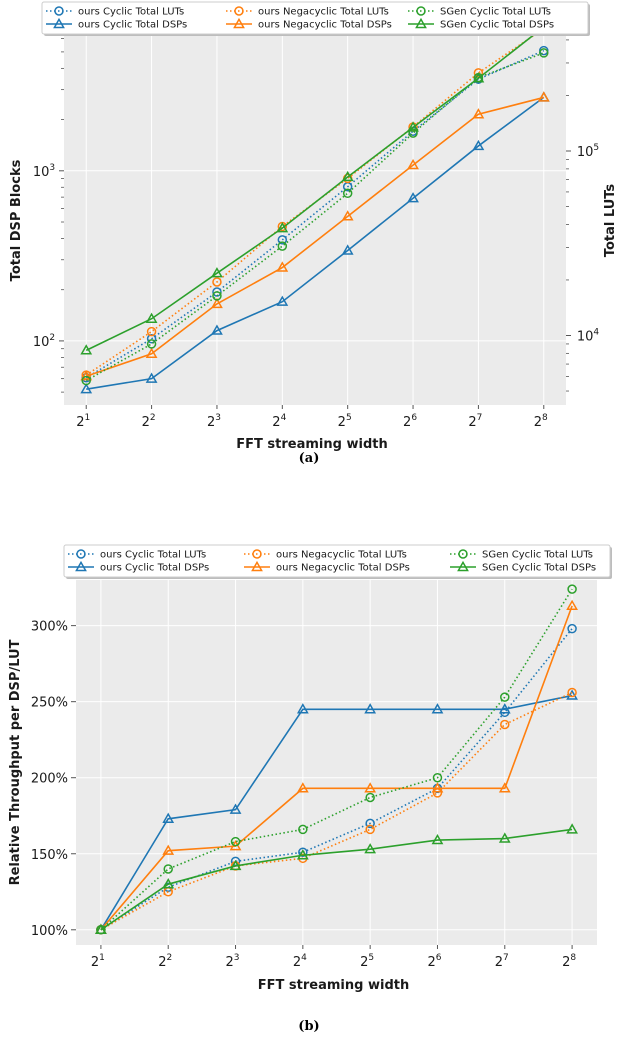 The width and height of the screenshot is (618, 1040). I want to click on x-tick-label: 26, so click(410, 421).